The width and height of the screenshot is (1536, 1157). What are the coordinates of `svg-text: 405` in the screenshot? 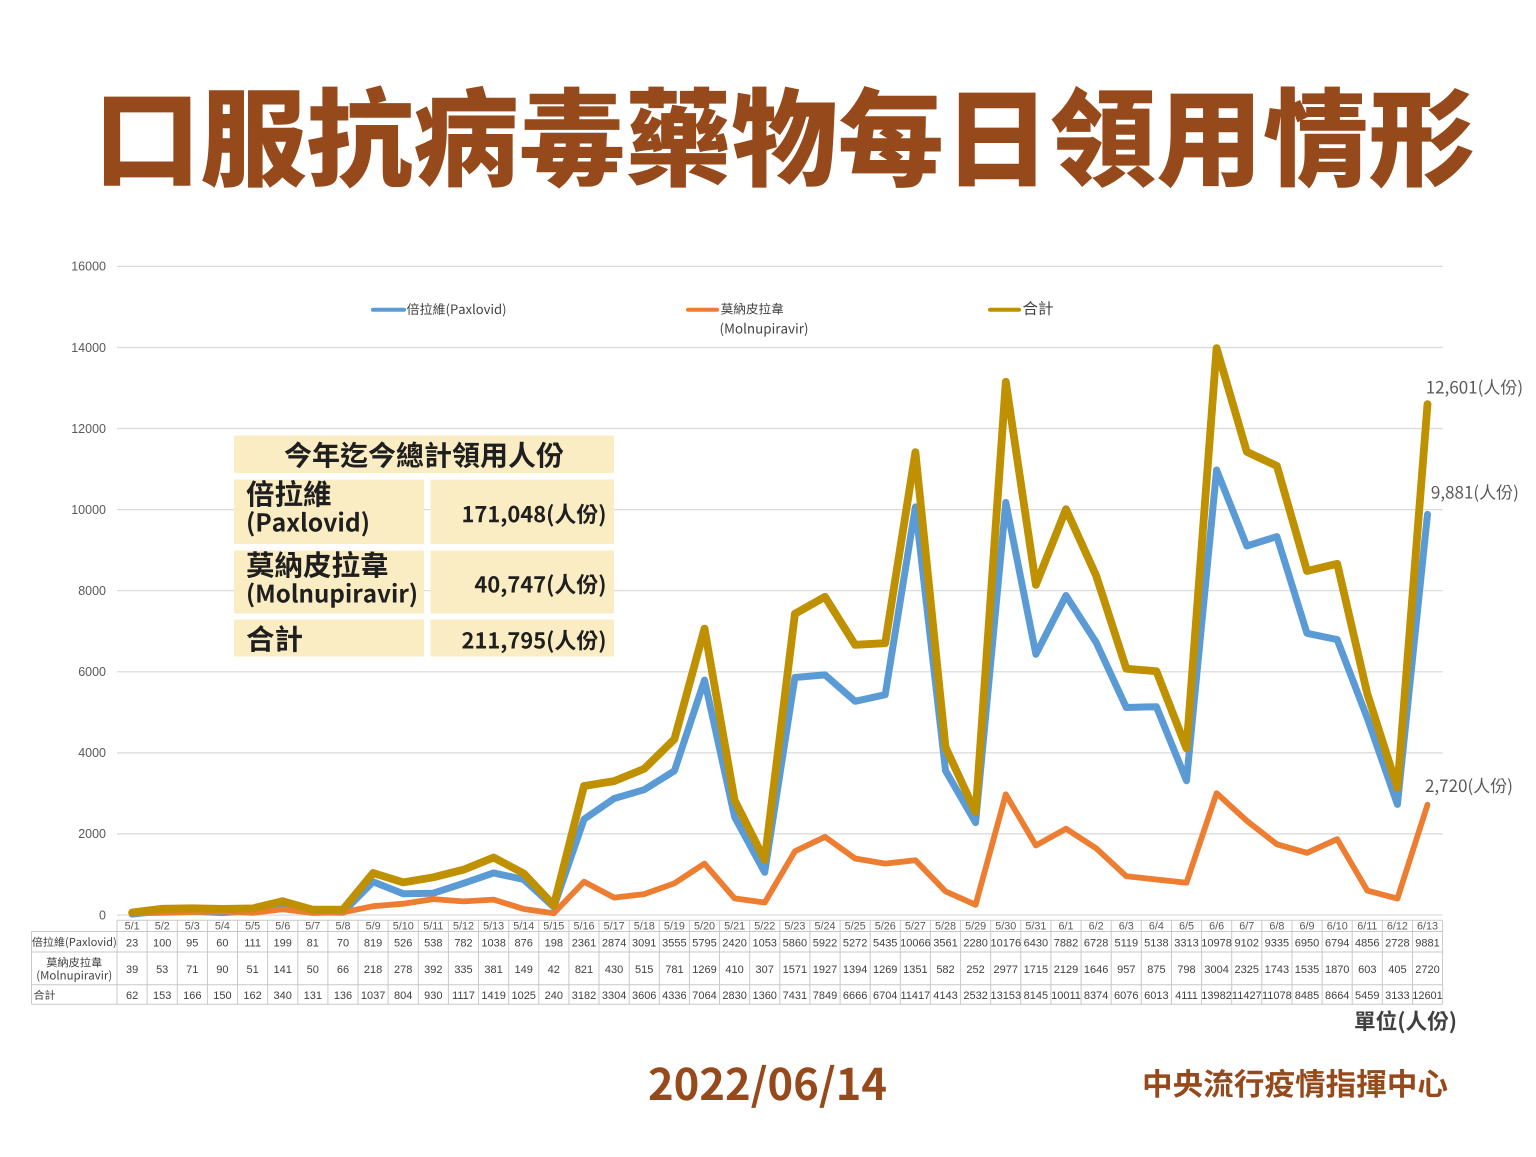 It's located at (1397, 970).